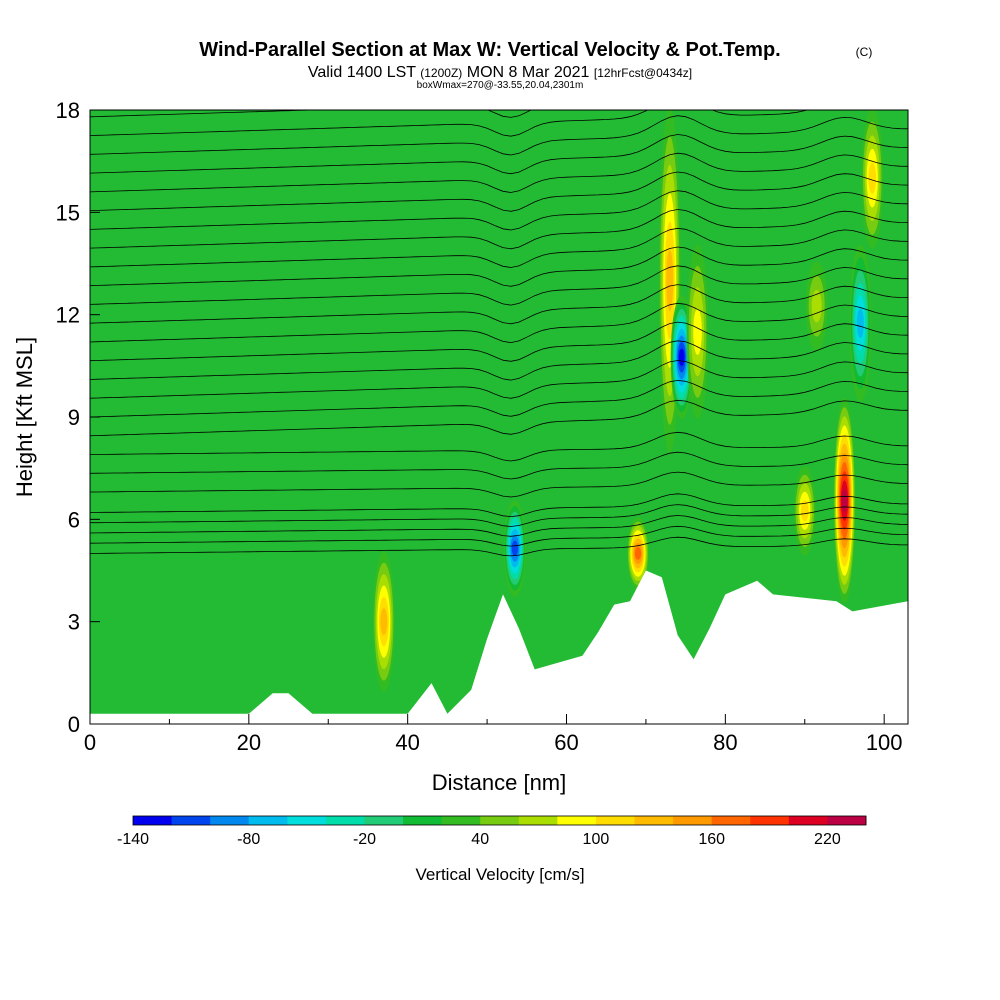 This screenshot has width=1000, height=1000. What do you see at coordinates (74, 519) in the screenshot?
I see `y-tick-label: 6` at bounding box center [74, 519].